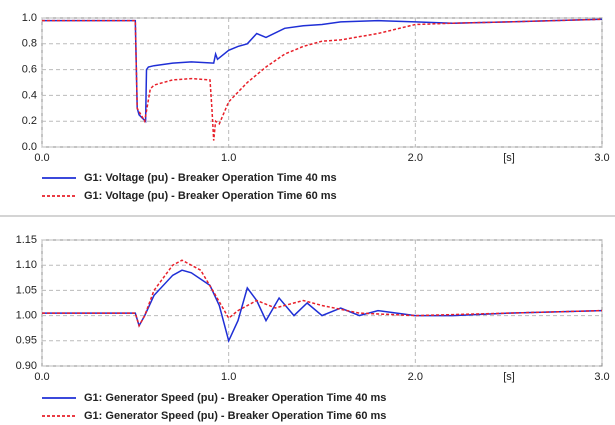 This screenshot has width=615, height=425. Describe the element at coordinates (29, 121) in the screenshot. I see `y-tick-label: 0.2` at that location.